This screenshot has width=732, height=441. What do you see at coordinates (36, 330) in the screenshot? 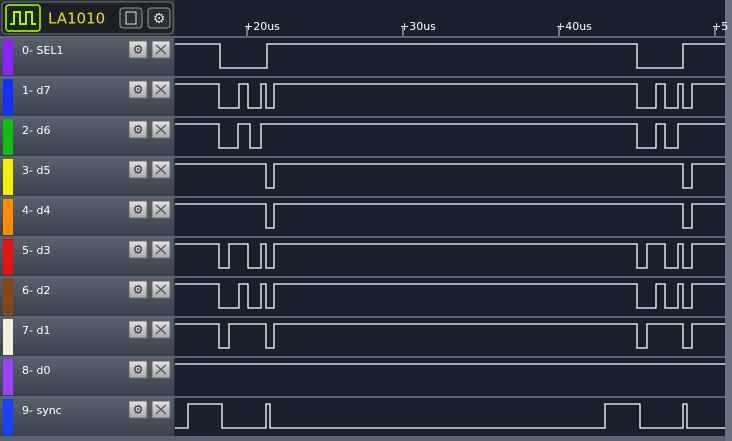
I see `channel-label: 7- d1` at bounding box center [36, 330].